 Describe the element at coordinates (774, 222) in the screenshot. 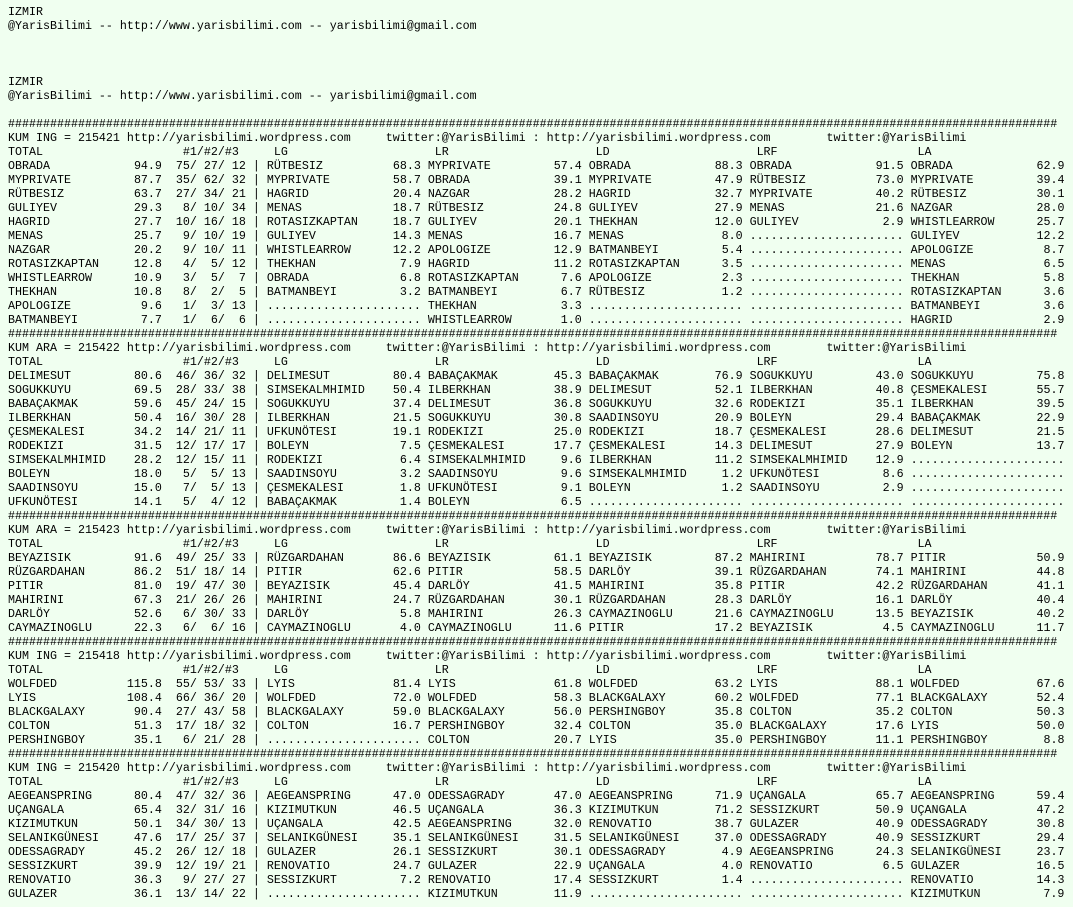

I see `horse-name: GULIYEV` at that location.